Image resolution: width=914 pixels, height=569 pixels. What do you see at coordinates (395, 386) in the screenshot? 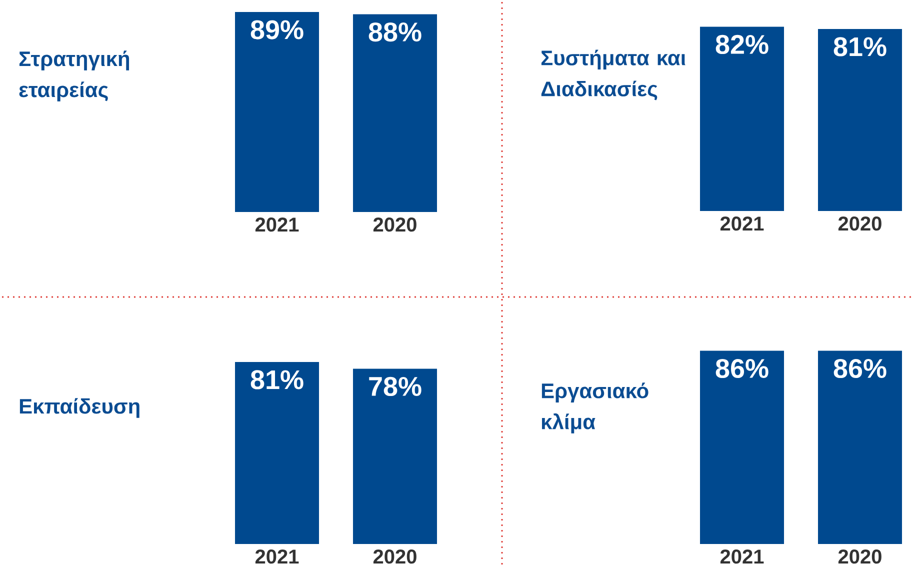
I see `data-label: 78%` at bounding box center [395, 386].